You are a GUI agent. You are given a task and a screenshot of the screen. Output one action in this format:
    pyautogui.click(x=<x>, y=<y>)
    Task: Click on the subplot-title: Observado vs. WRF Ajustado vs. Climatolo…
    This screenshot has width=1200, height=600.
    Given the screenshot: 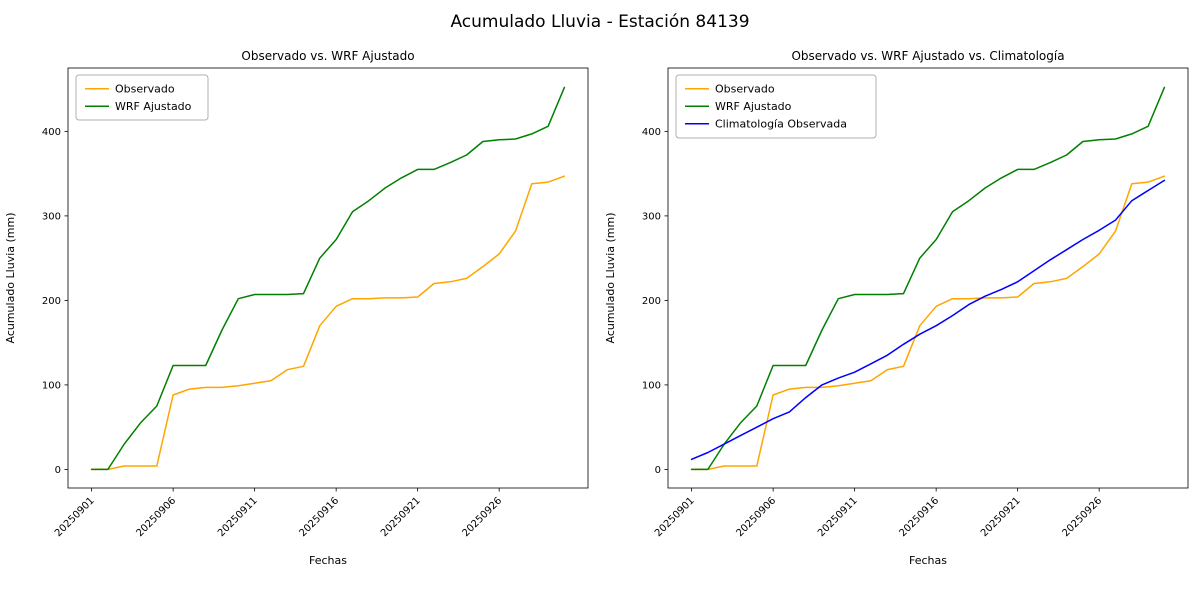 What is the action you would take?
    pyautogui.click(x=927, y=56)
    